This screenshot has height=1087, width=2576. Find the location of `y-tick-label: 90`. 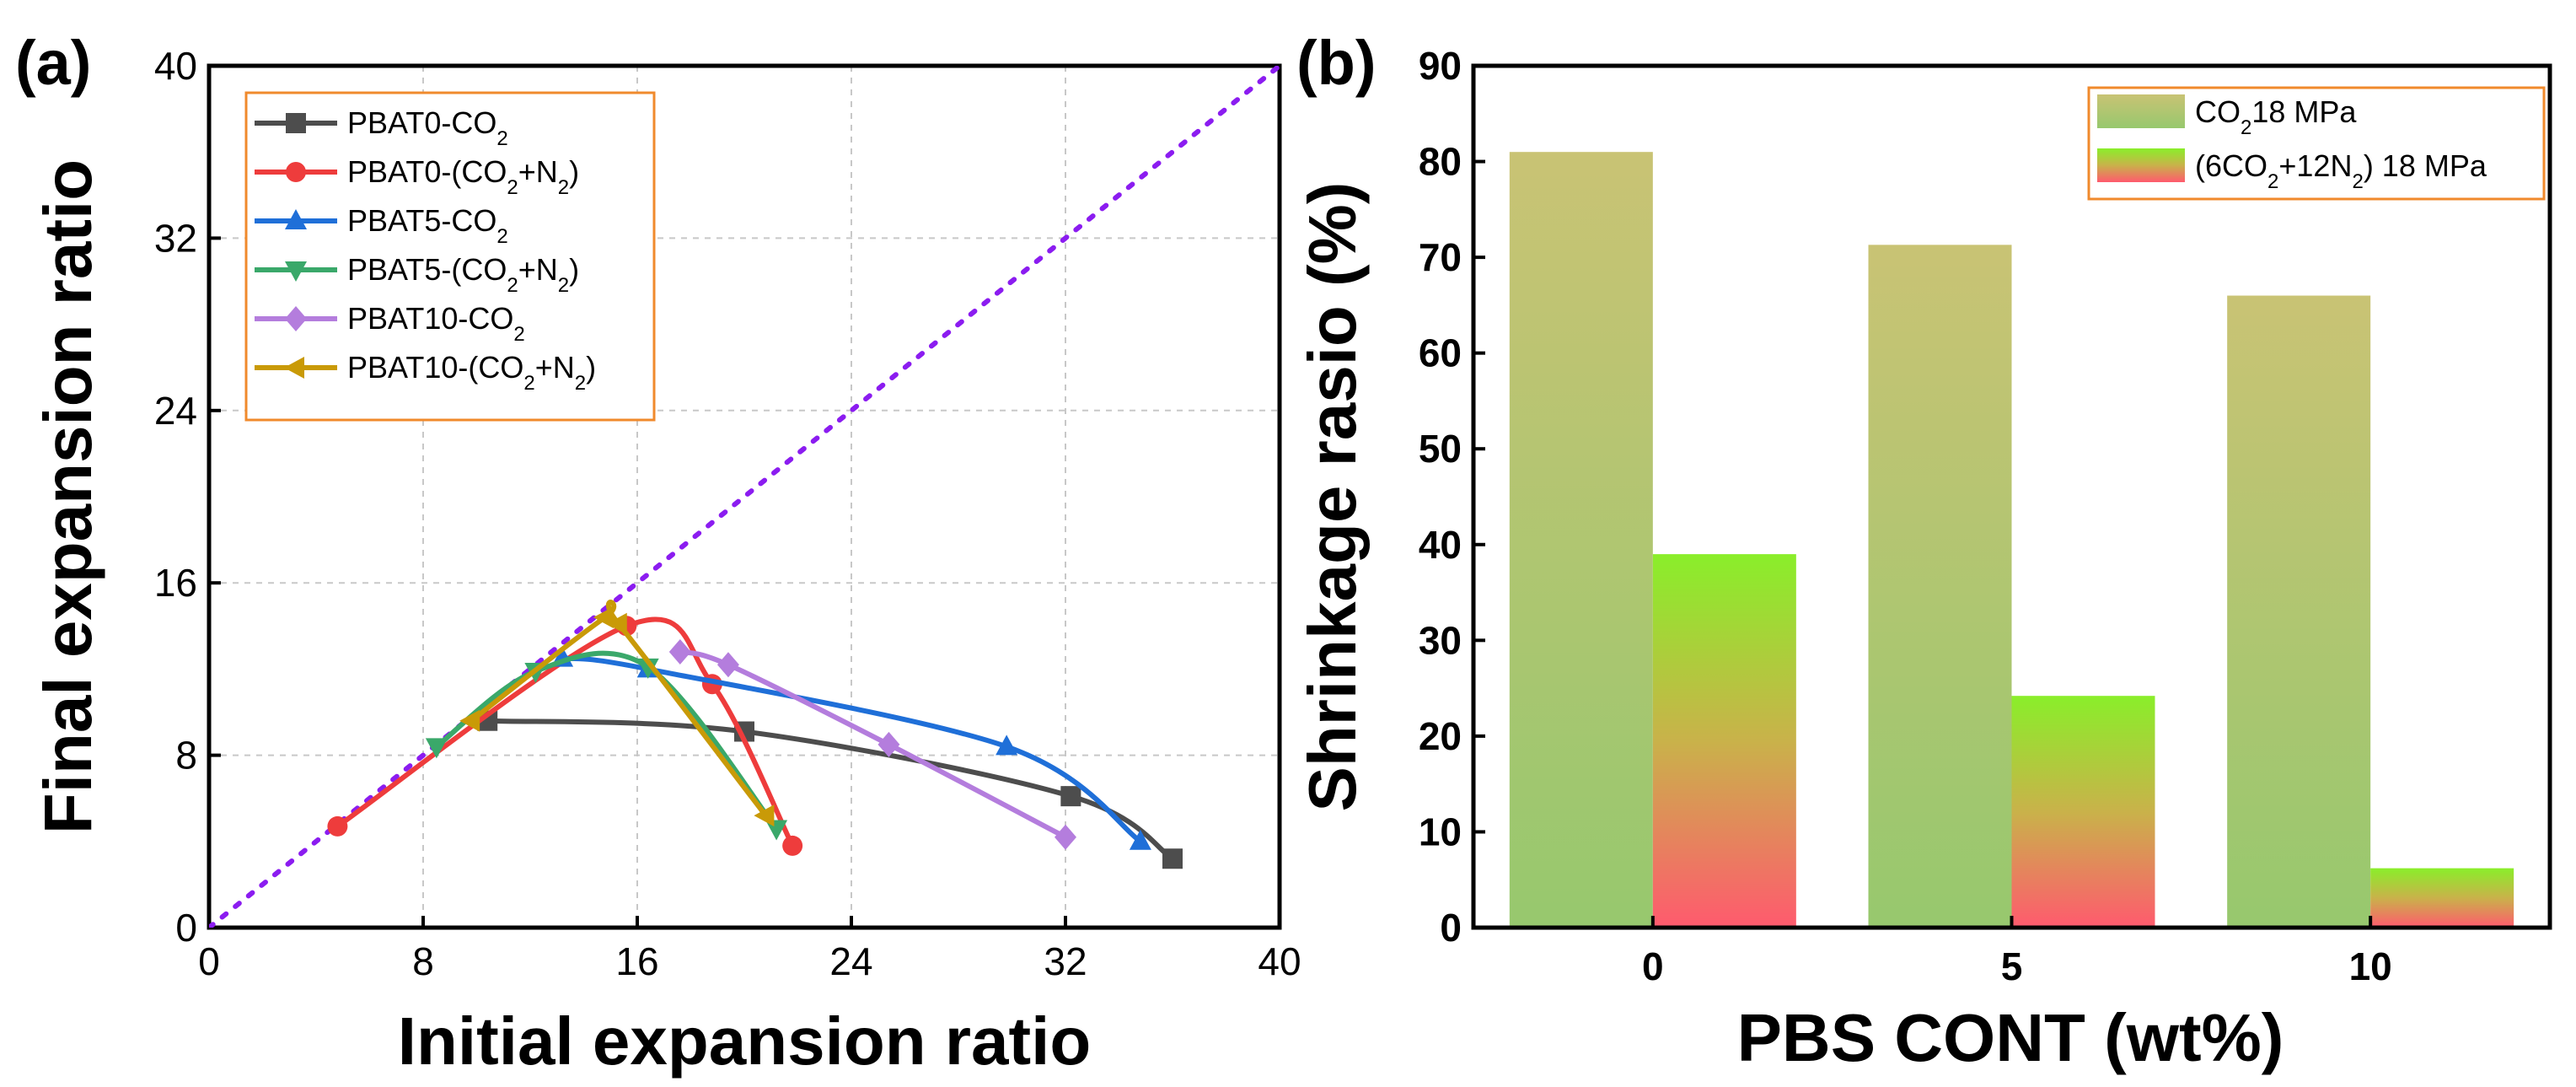

y-tick-label: 90 is located at coordinates (1440, 66).